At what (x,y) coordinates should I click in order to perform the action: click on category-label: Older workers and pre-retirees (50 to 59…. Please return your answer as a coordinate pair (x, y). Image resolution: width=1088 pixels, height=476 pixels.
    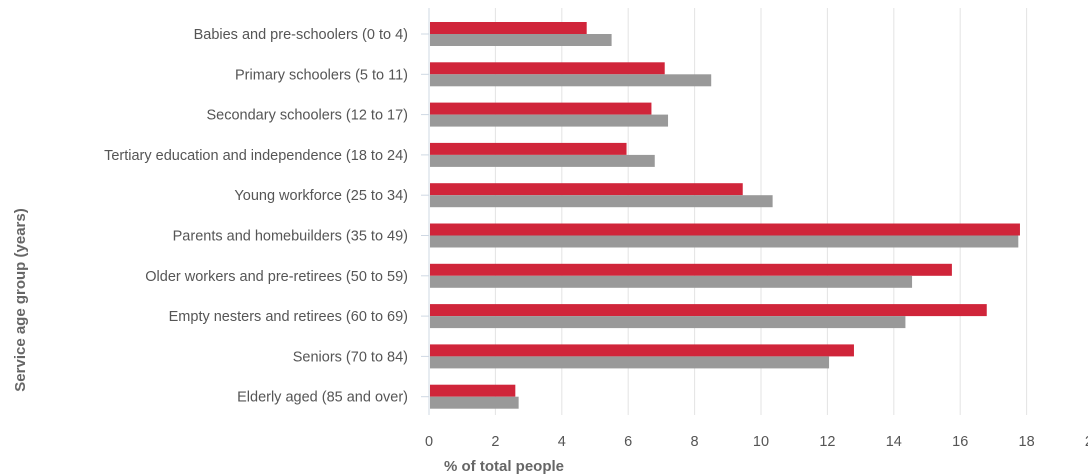
    Looking at the image, I should click on (276, 277).